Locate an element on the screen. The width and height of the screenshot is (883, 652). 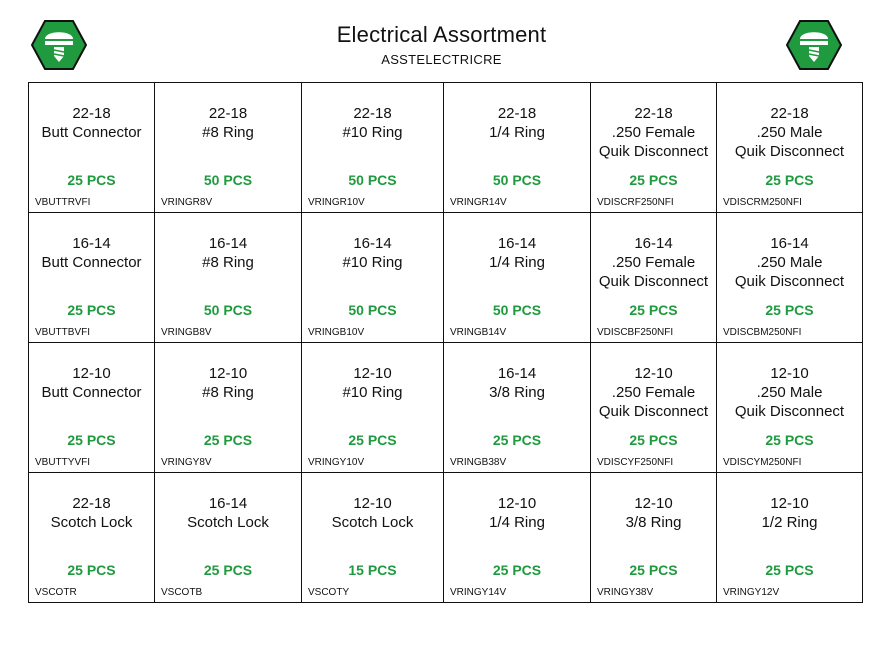
product-cell: 16-14 1/4 Ring 50 PCS VRINGB14V is located at coordinates (517, 277).